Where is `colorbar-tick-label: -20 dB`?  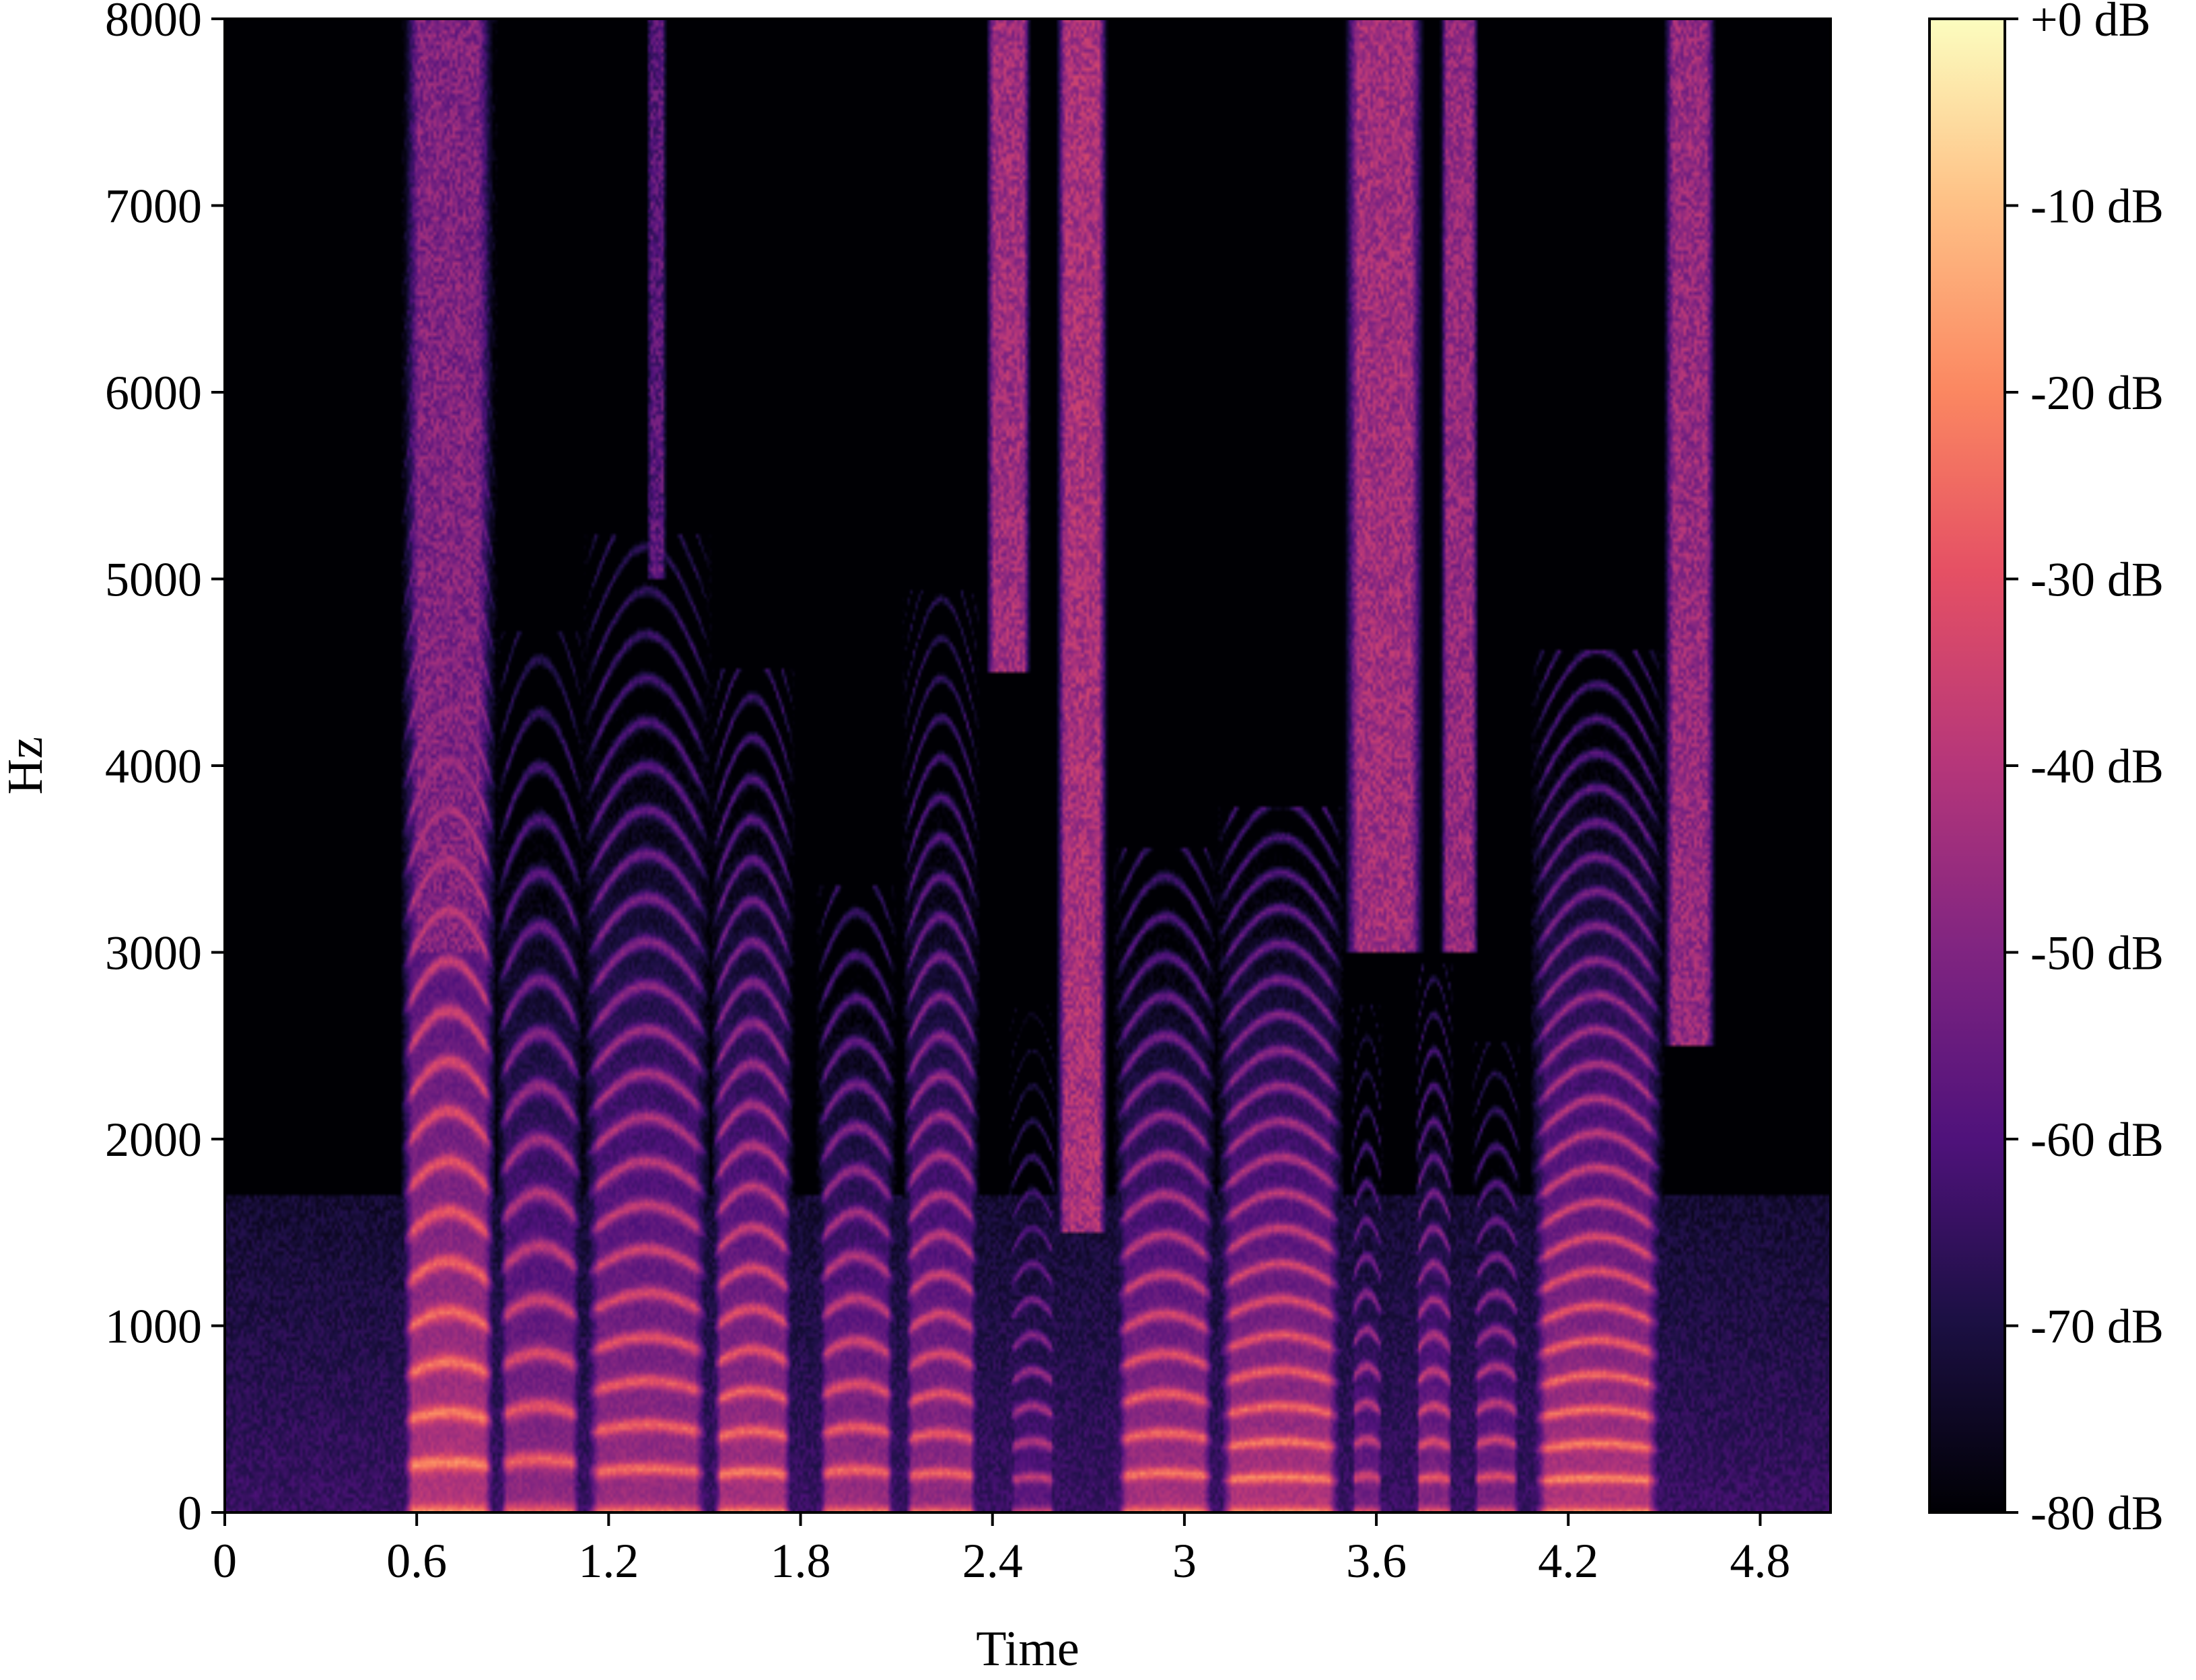 colorbar-tick-label: -20 dB is located at coordinates (2097, 393).